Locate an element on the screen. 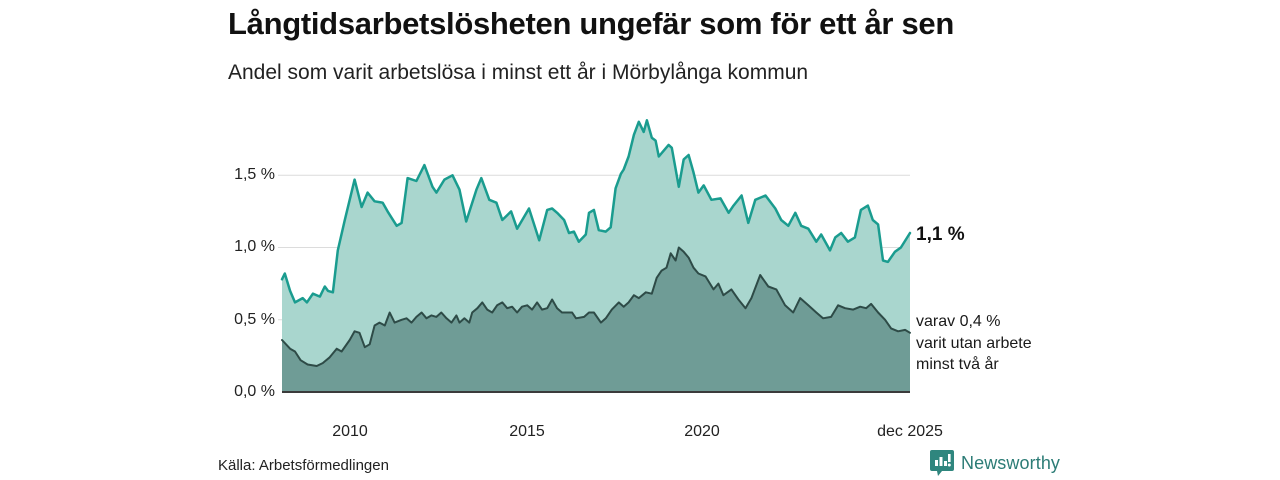 Image resolution: width=1280 pixels, height=480 pixels. y-axis-tick-0-5: 0,5 % is located at coordinates (254, 319).